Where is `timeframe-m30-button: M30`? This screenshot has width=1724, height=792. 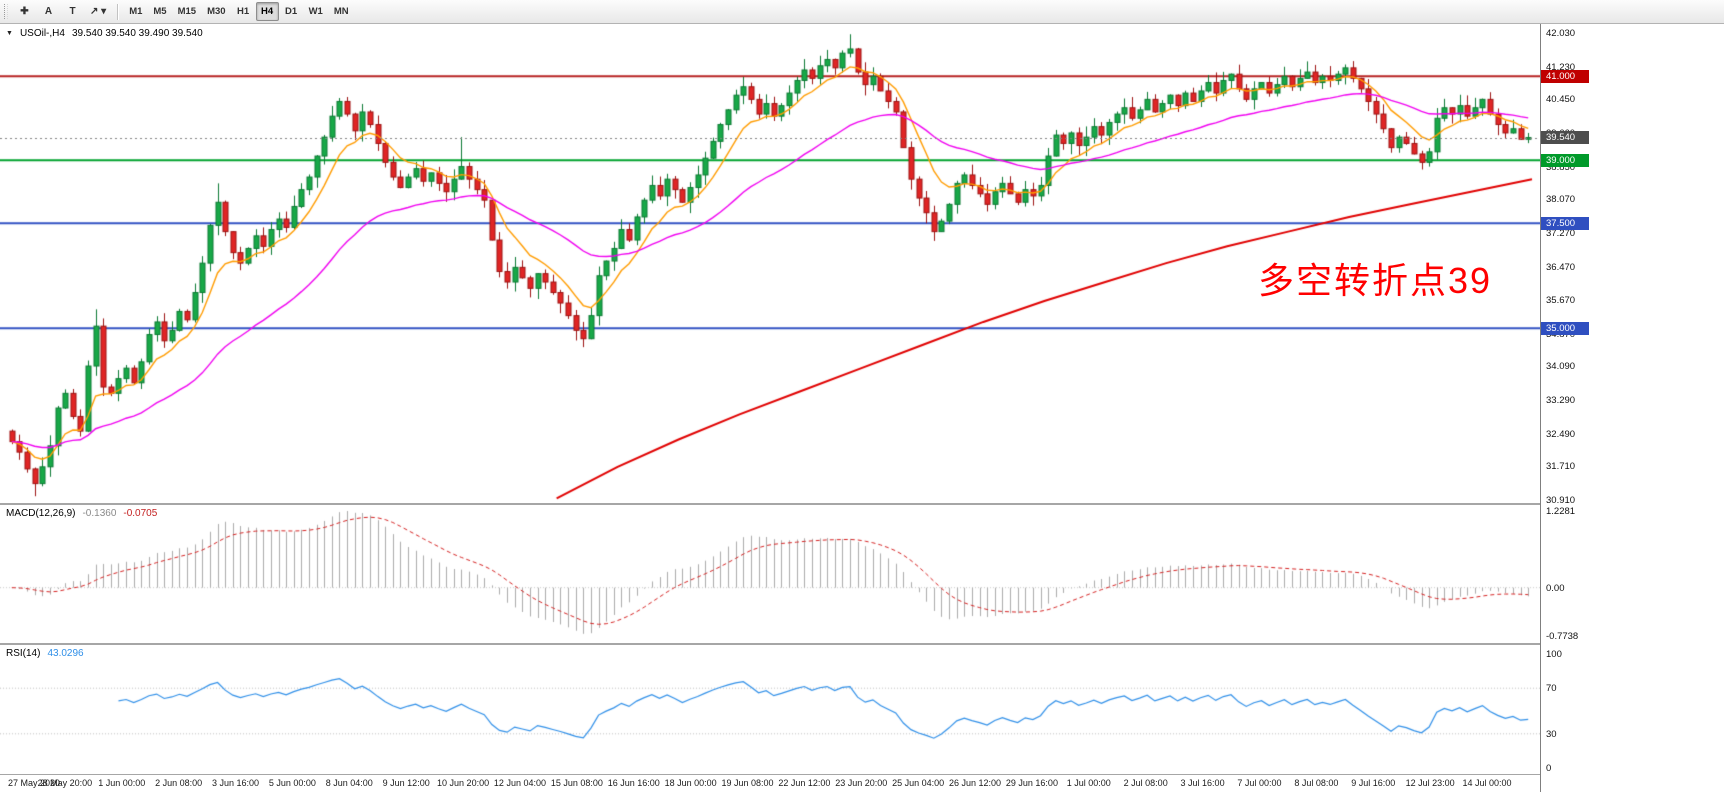 timeframe-m30-button: M30 is located at coordinates (216, 11).